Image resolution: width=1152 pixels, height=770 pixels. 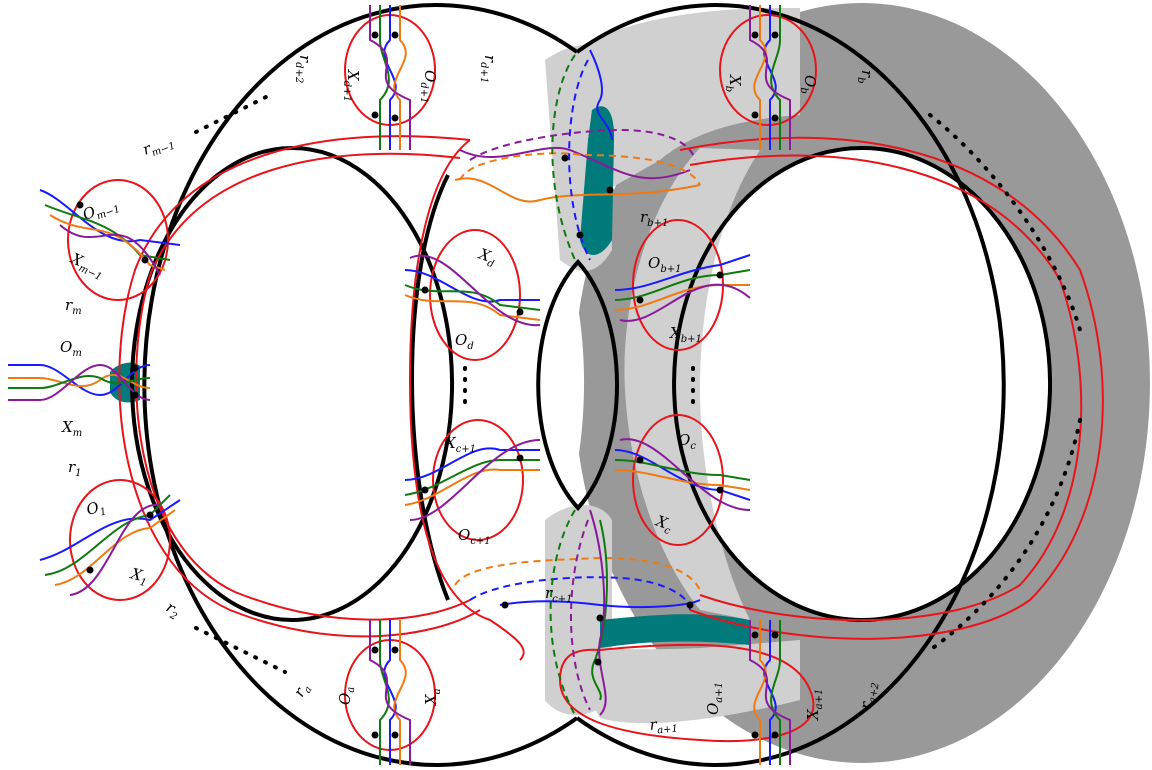 What do you see at coordinates (577, 385) in the screenshot?
I see `lens-outline` at bounding box center [577, 385].